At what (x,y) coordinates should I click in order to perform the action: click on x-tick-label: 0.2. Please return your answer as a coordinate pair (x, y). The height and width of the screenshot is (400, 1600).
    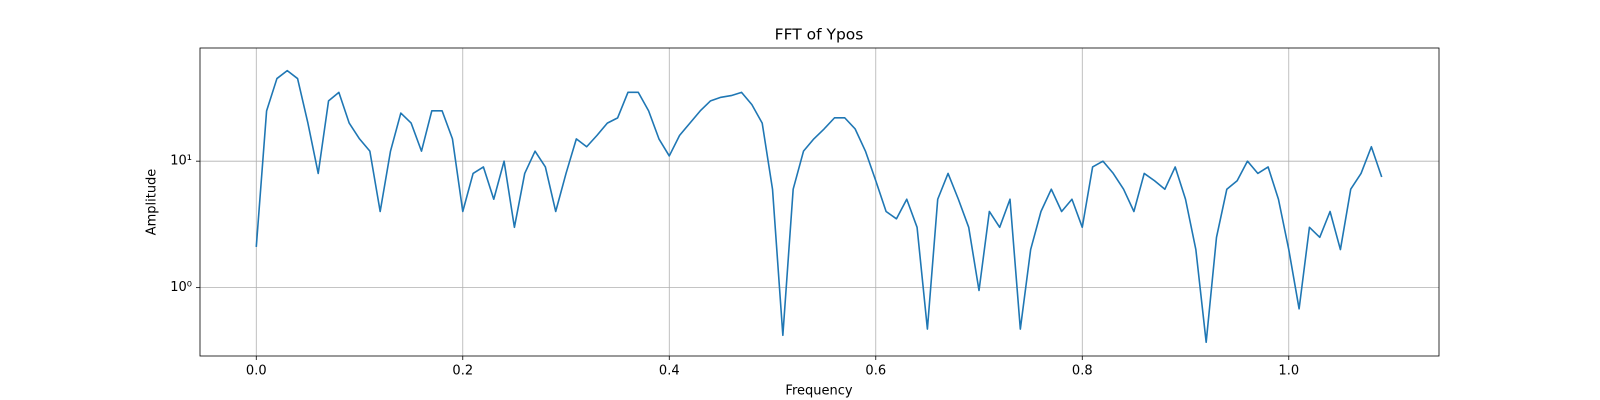
    Looking at the image, I should click on (462, 371).